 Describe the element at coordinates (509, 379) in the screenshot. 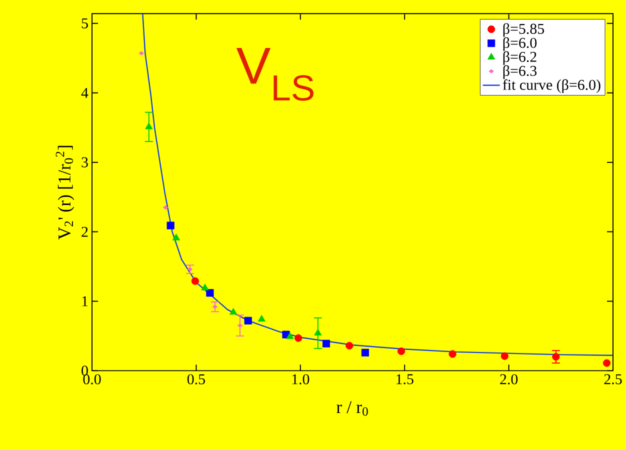

I see `x-tick-label: 2.0` at that location.